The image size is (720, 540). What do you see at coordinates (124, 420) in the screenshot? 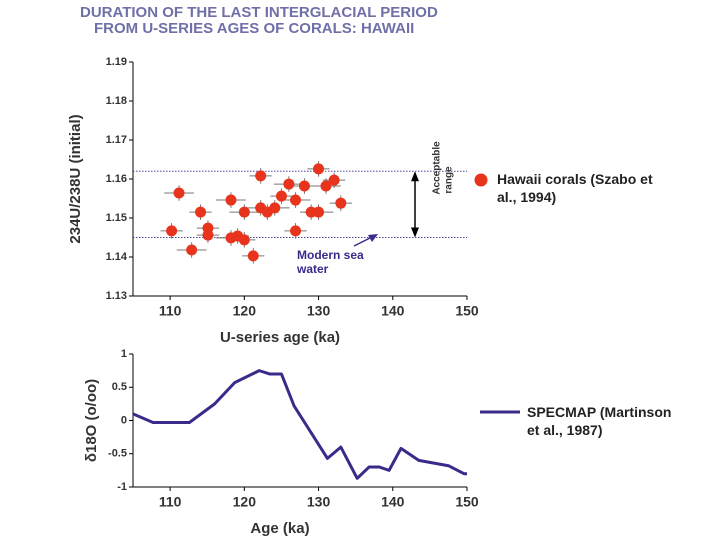
I see `y-tick-label: 0` at bounding box center [124, 420].